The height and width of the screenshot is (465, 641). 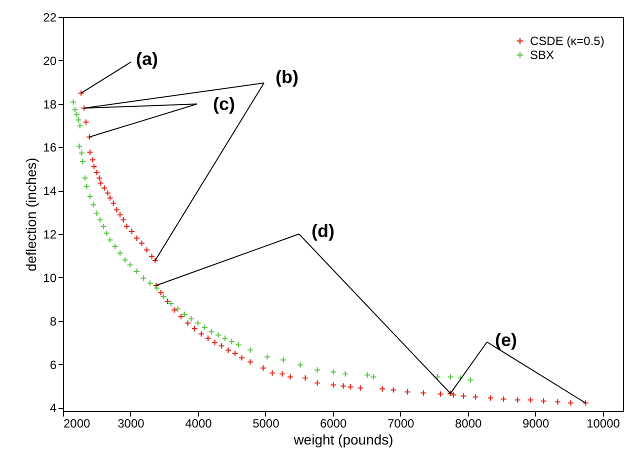 What do you see at coordinates (343, 440) in the screenshot?
I see `x-axis-title: weight (pounds)` at bounding box center [343, 440].